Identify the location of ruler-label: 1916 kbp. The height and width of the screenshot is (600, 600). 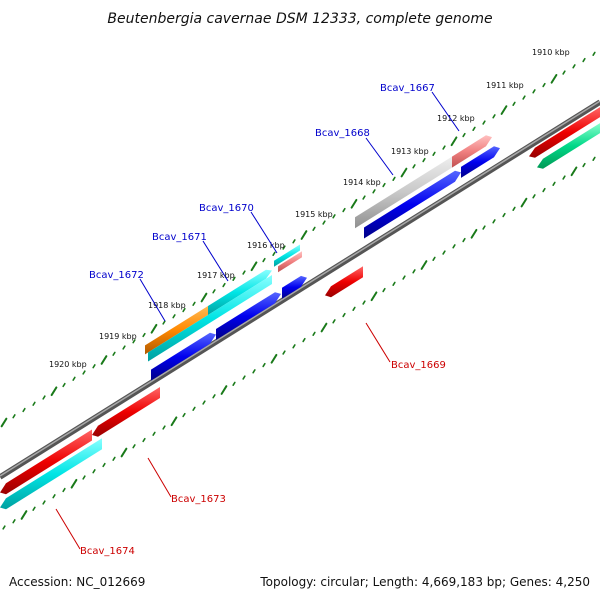
(266, 245).